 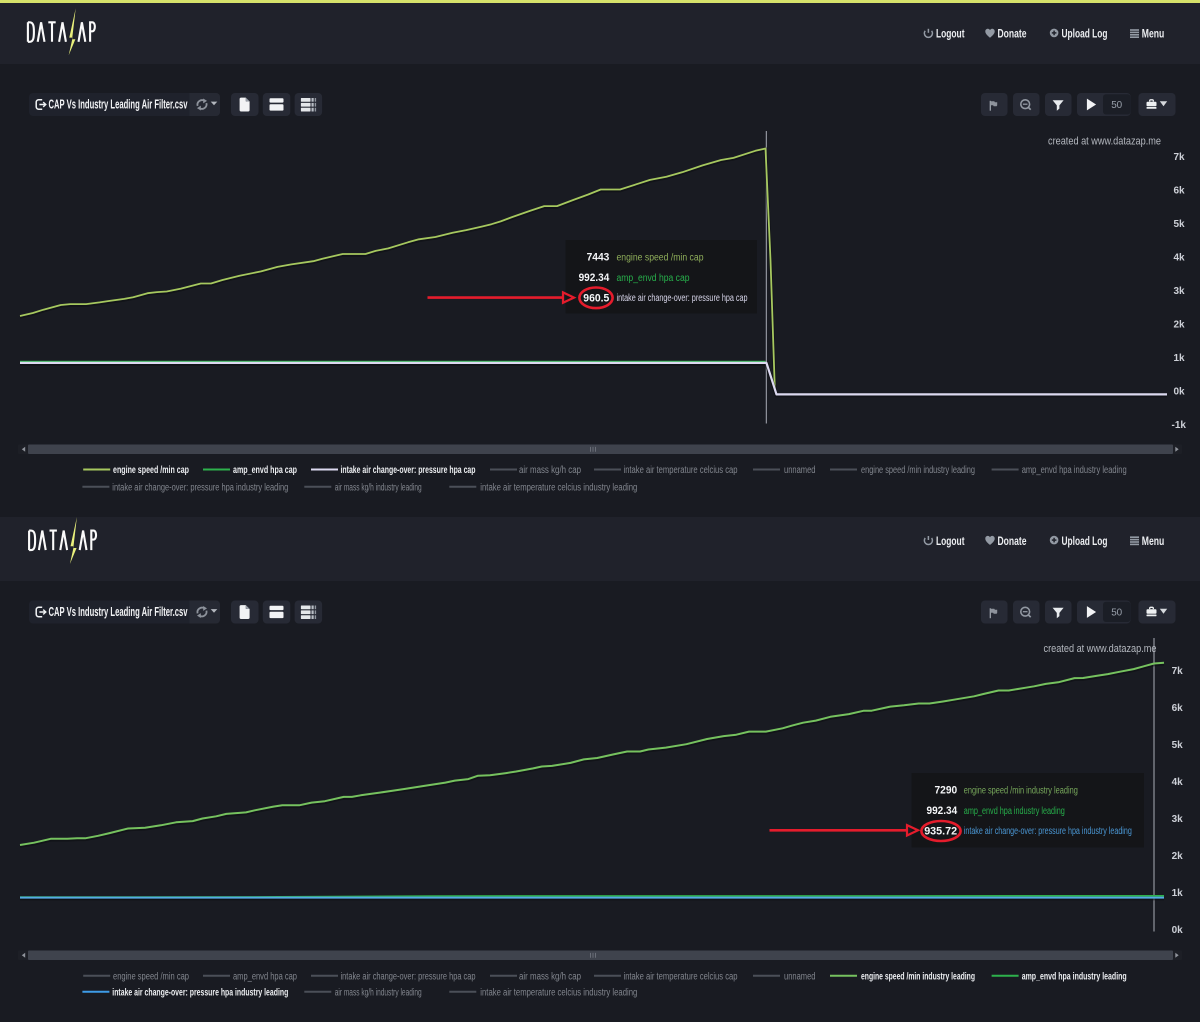 I want to click on svg-text: 7290, so click(x=946, y=791).